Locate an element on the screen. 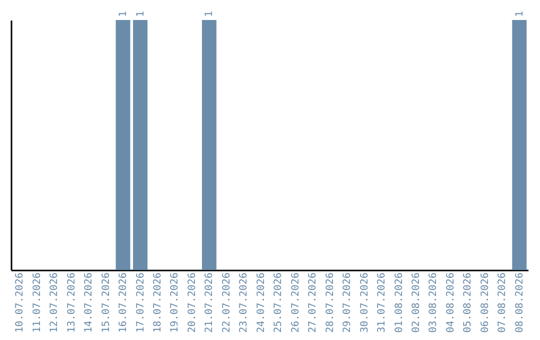 The height and width of the screenshot is (340, 540). x-tick-label: 02.08.2026 is located at coordinates (416, 302).